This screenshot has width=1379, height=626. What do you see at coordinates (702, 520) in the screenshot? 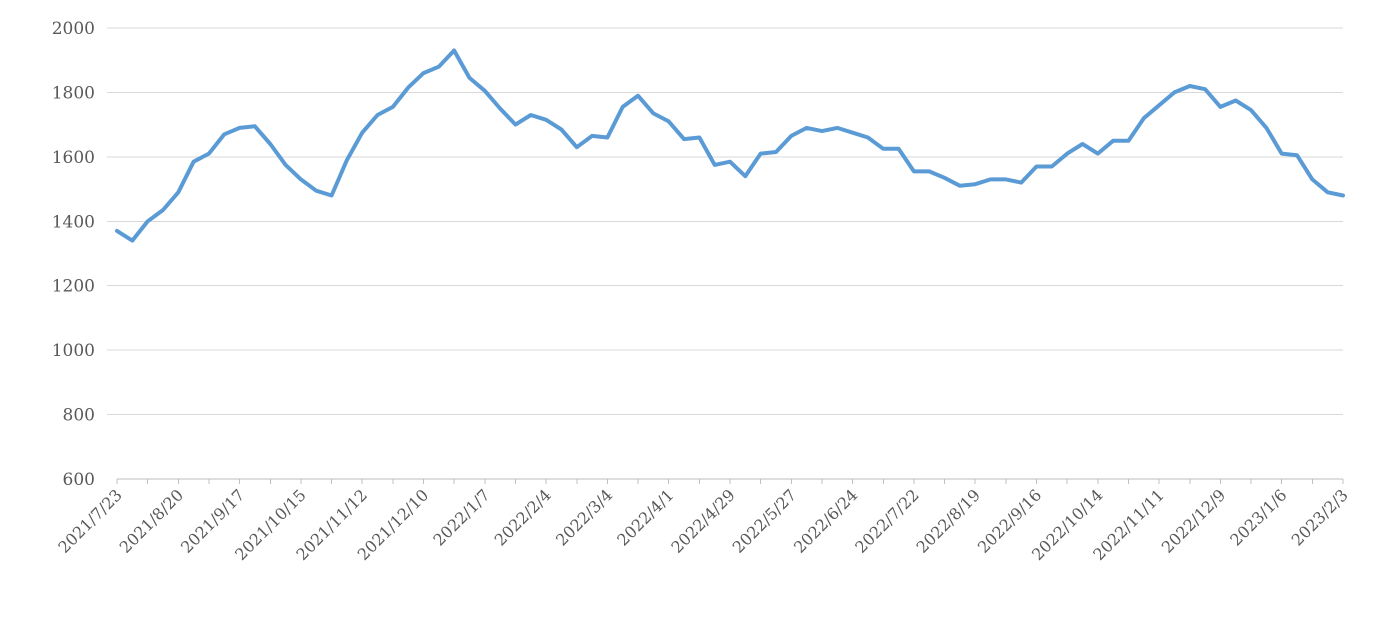
I see `svg-text: 2022/4/29` at bounding box center [702, 520].